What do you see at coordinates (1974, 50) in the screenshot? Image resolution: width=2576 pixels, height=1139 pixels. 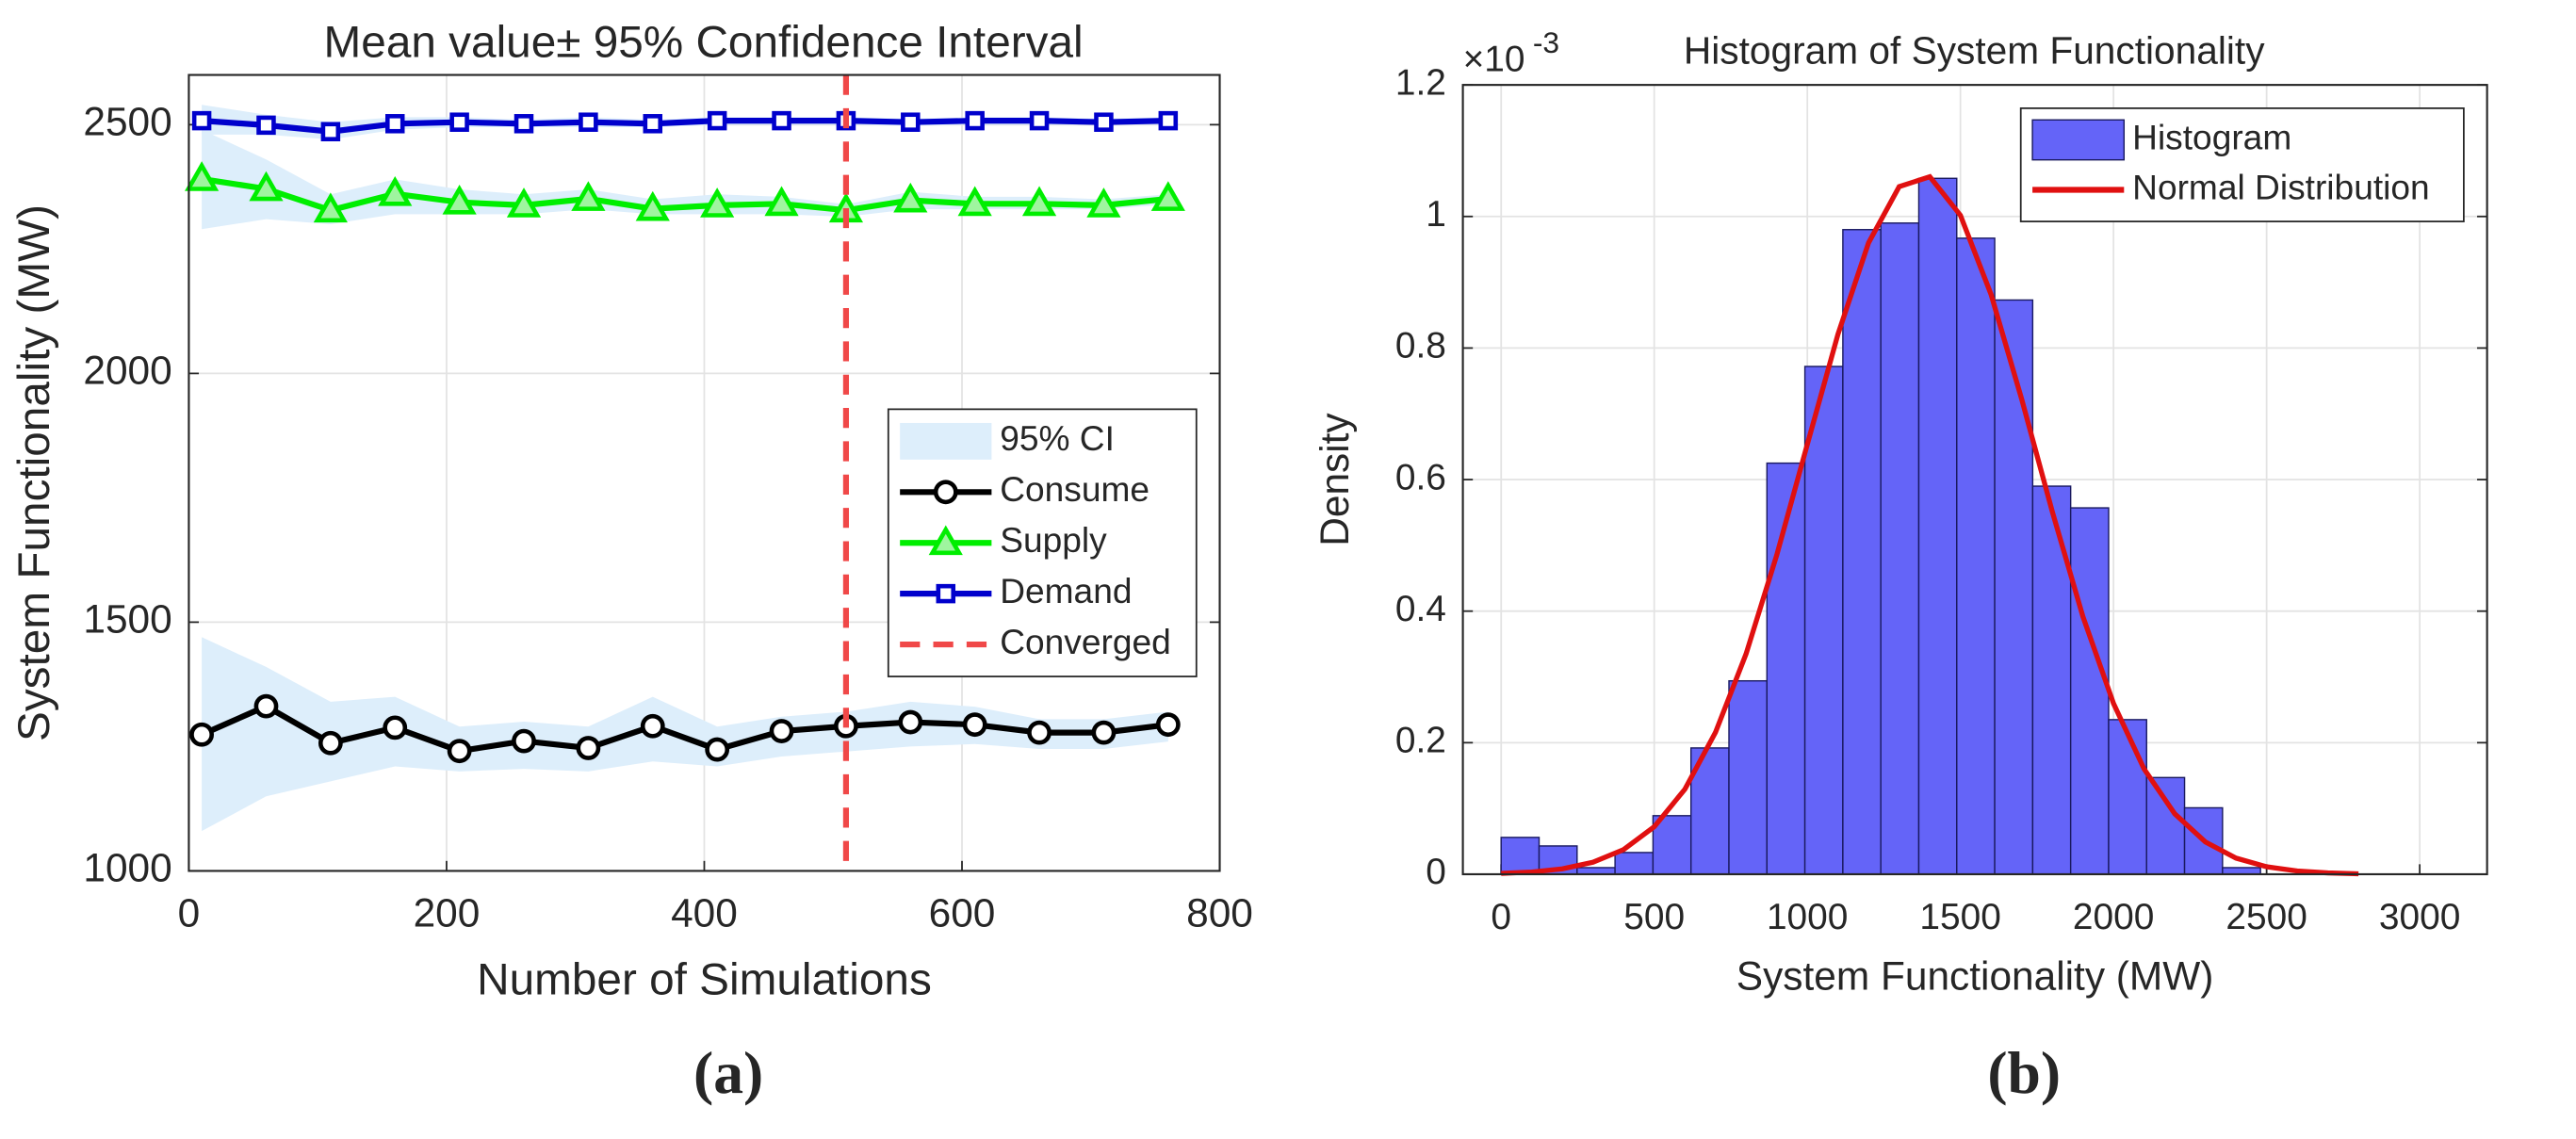 I see `chart-title: Histogram of System Functionality` at bounding box center [1974, 50].